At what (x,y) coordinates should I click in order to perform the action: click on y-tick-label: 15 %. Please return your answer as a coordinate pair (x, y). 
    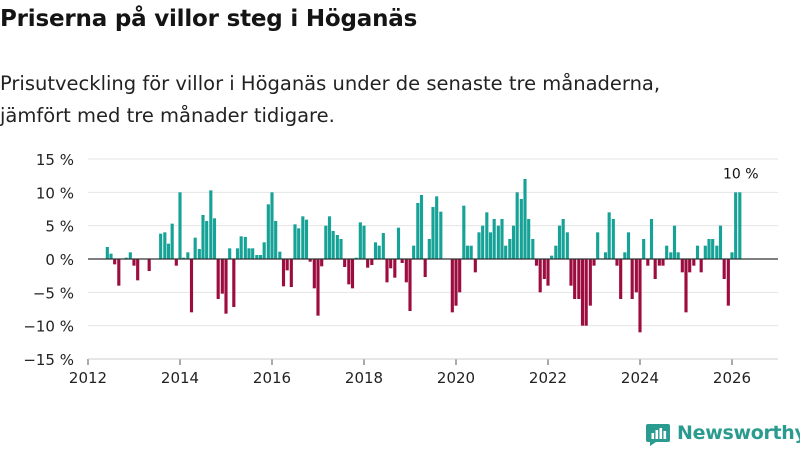
    Looking at the image, I should click on (55, 160).